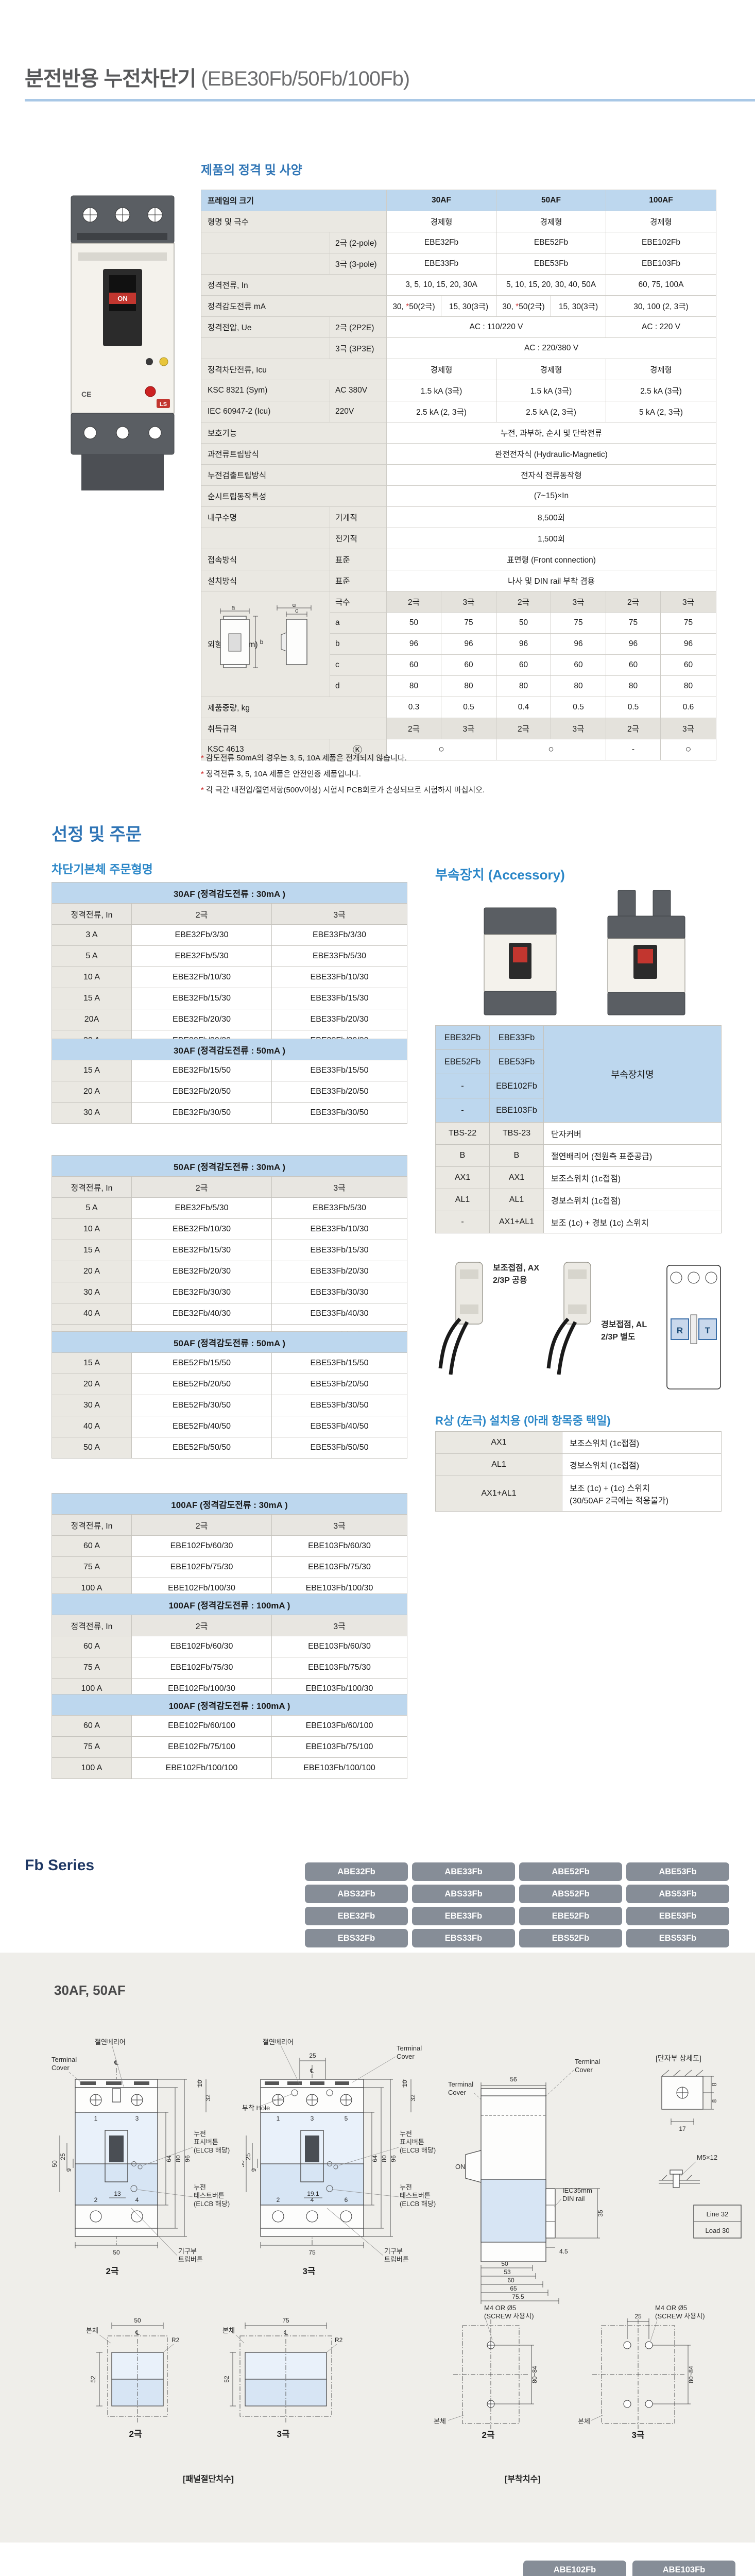 This screenshot has width=755, height=2576. I want to click on cell: 10 A, so click(92, 977).